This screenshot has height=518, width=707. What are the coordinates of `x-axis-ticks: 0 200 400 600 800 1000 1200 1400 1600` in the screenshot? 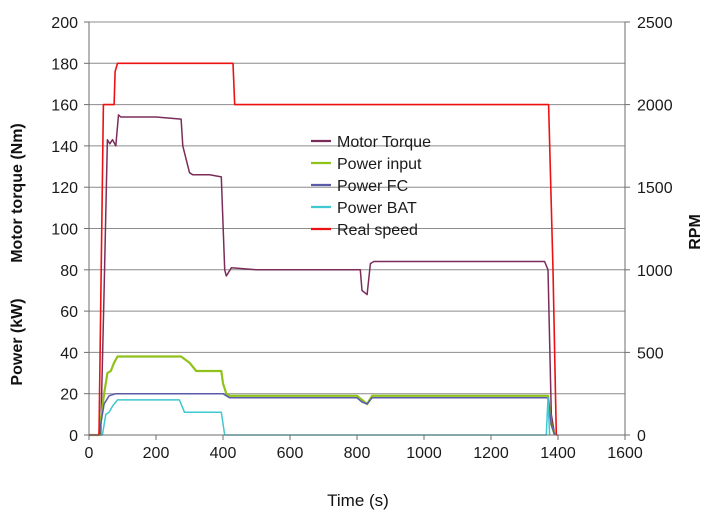 It's located at (364, 448).